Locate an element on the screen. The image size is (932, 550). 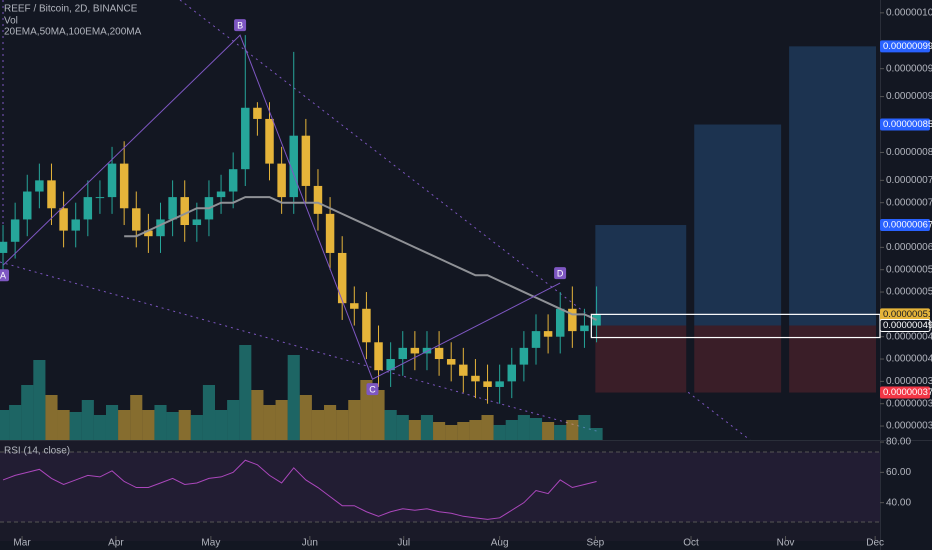
y-tick-label: 0.00000071 is located at coordinates (909, 202).